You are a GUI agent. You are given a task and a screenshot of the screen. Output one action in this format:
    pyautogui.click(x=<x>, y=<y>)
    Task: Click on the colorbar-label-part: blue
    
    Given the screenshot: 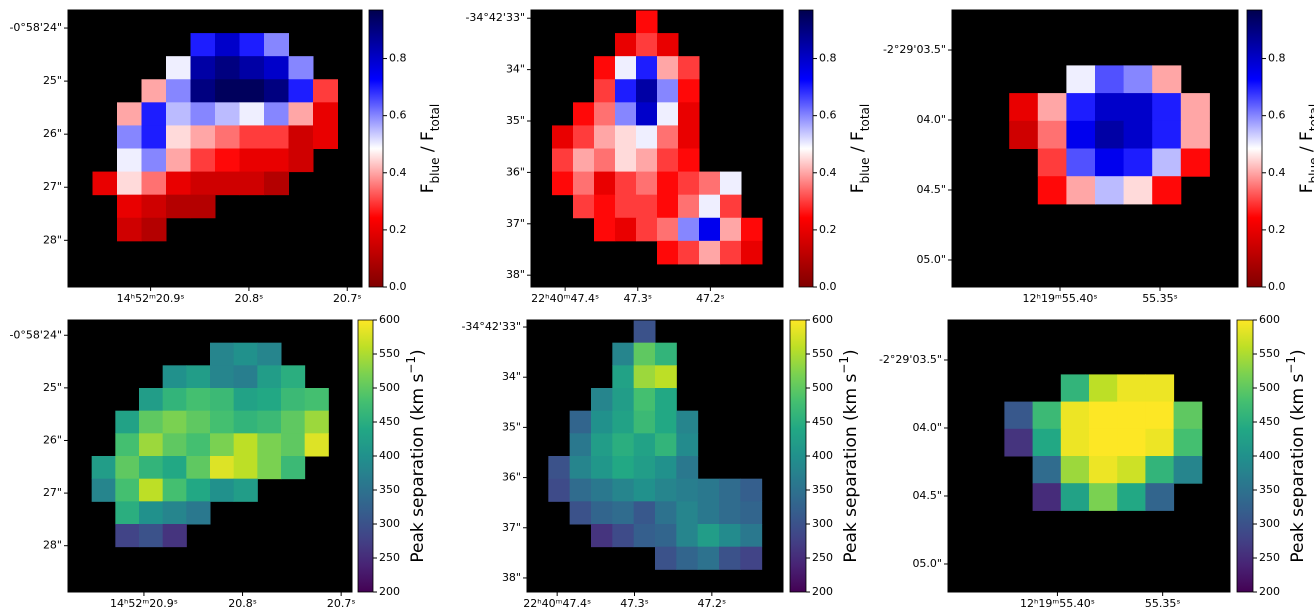 What is the action you would take?
    pyautogui.click(x=865, y=171)
    